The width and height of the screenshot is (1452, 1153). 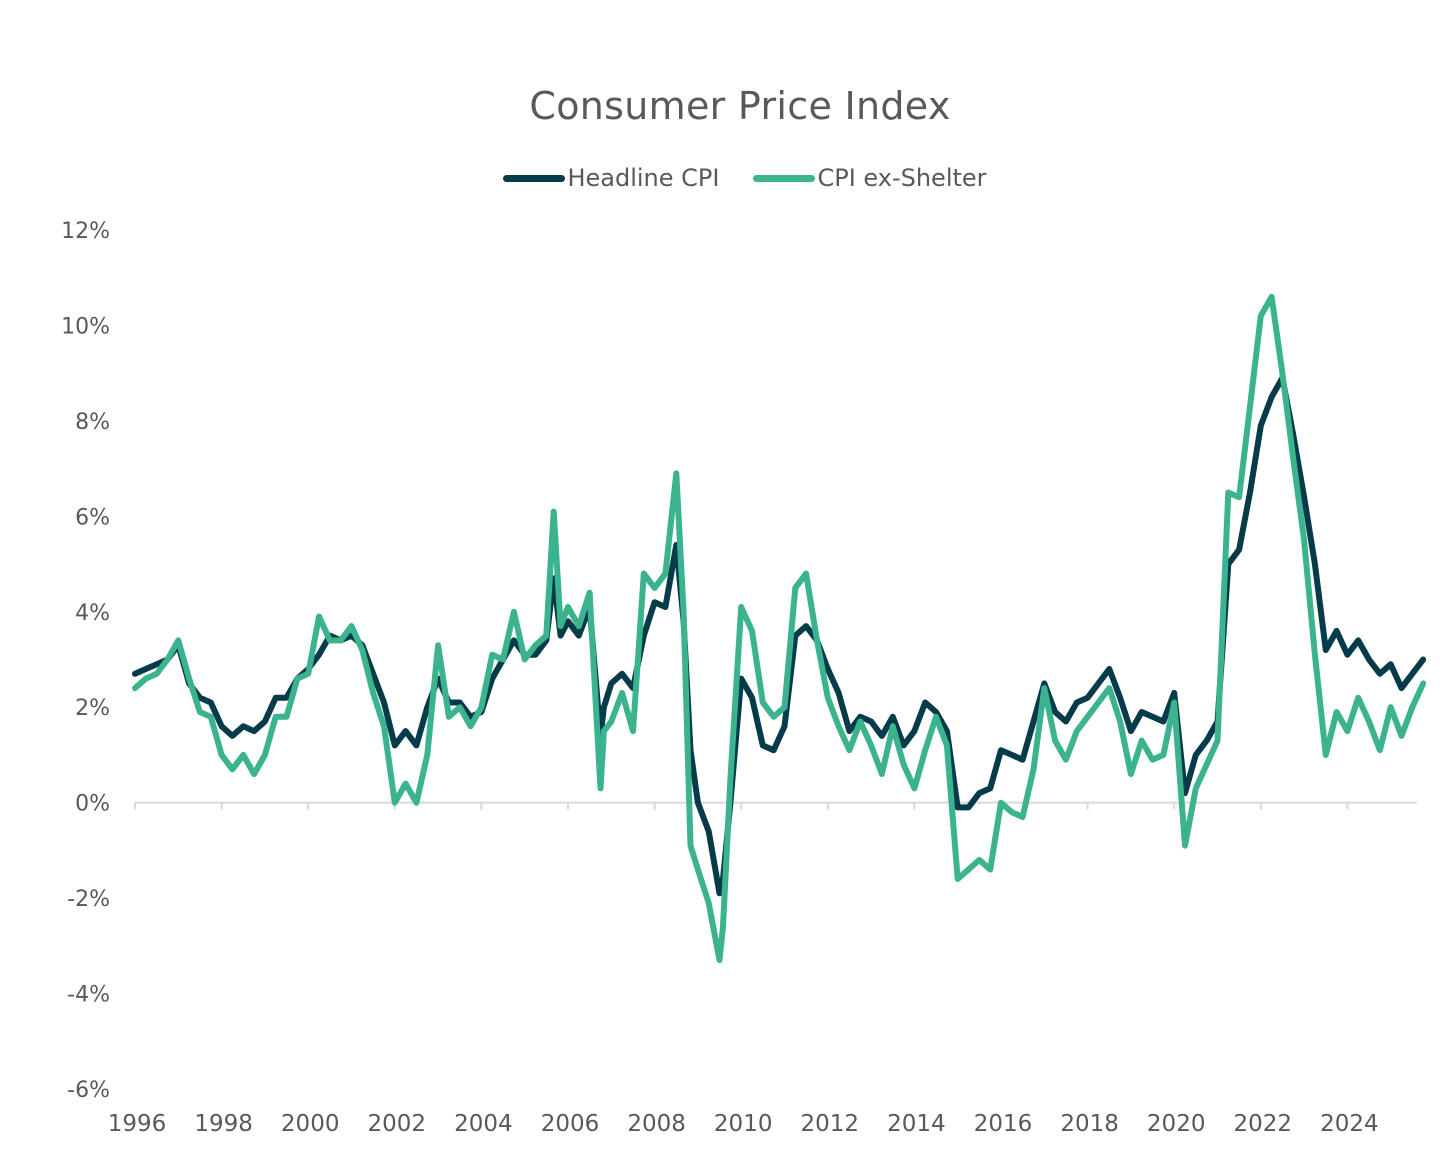 I want to click on x-tick-label: 2022, so click(x=1263, y=1124).